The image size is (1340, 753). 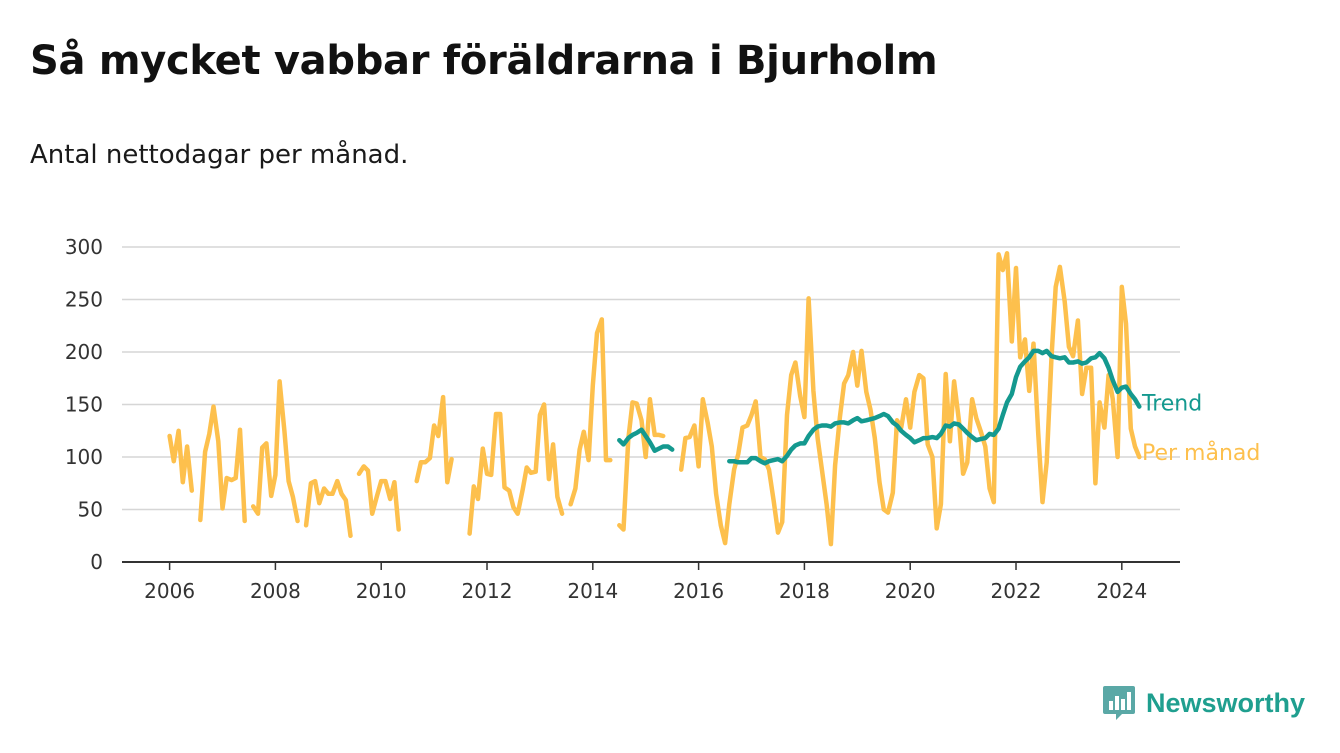 I want to click on y-tick-label: 300, so click(x=84, y=247).